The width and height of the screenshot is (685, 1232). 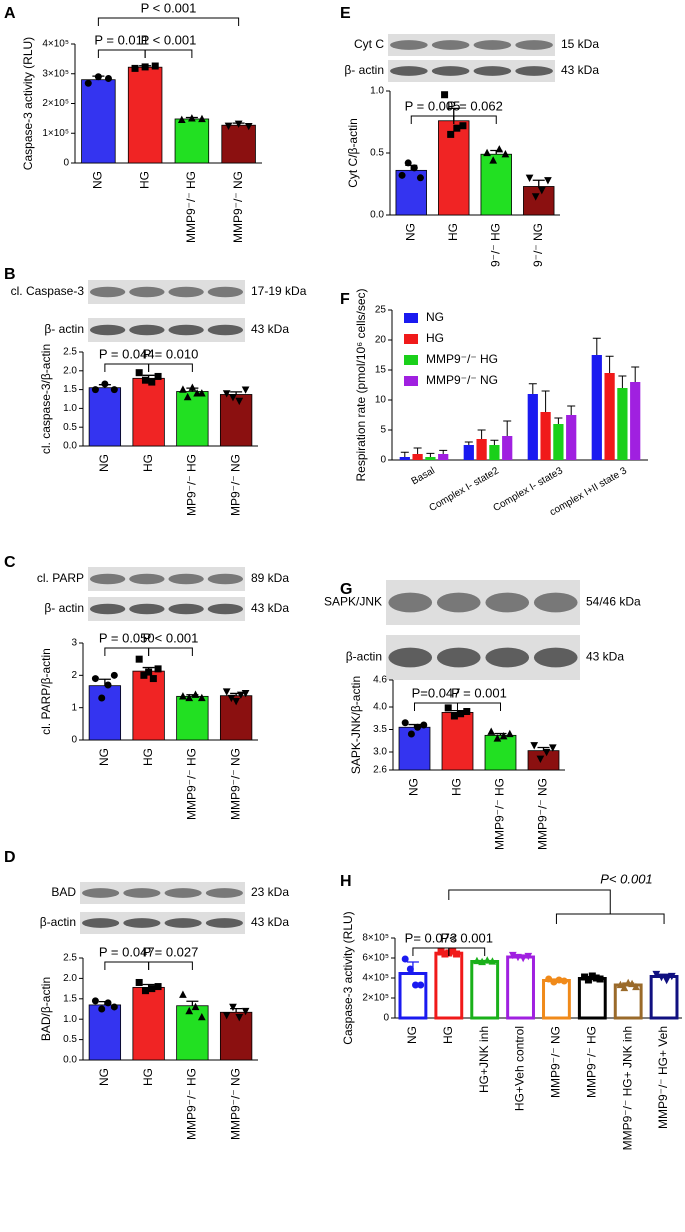 What do you see at coordinates (70, 958) in the screenshot?
I see `y-tick-label: 2.5` at bounding box center [70, 958].